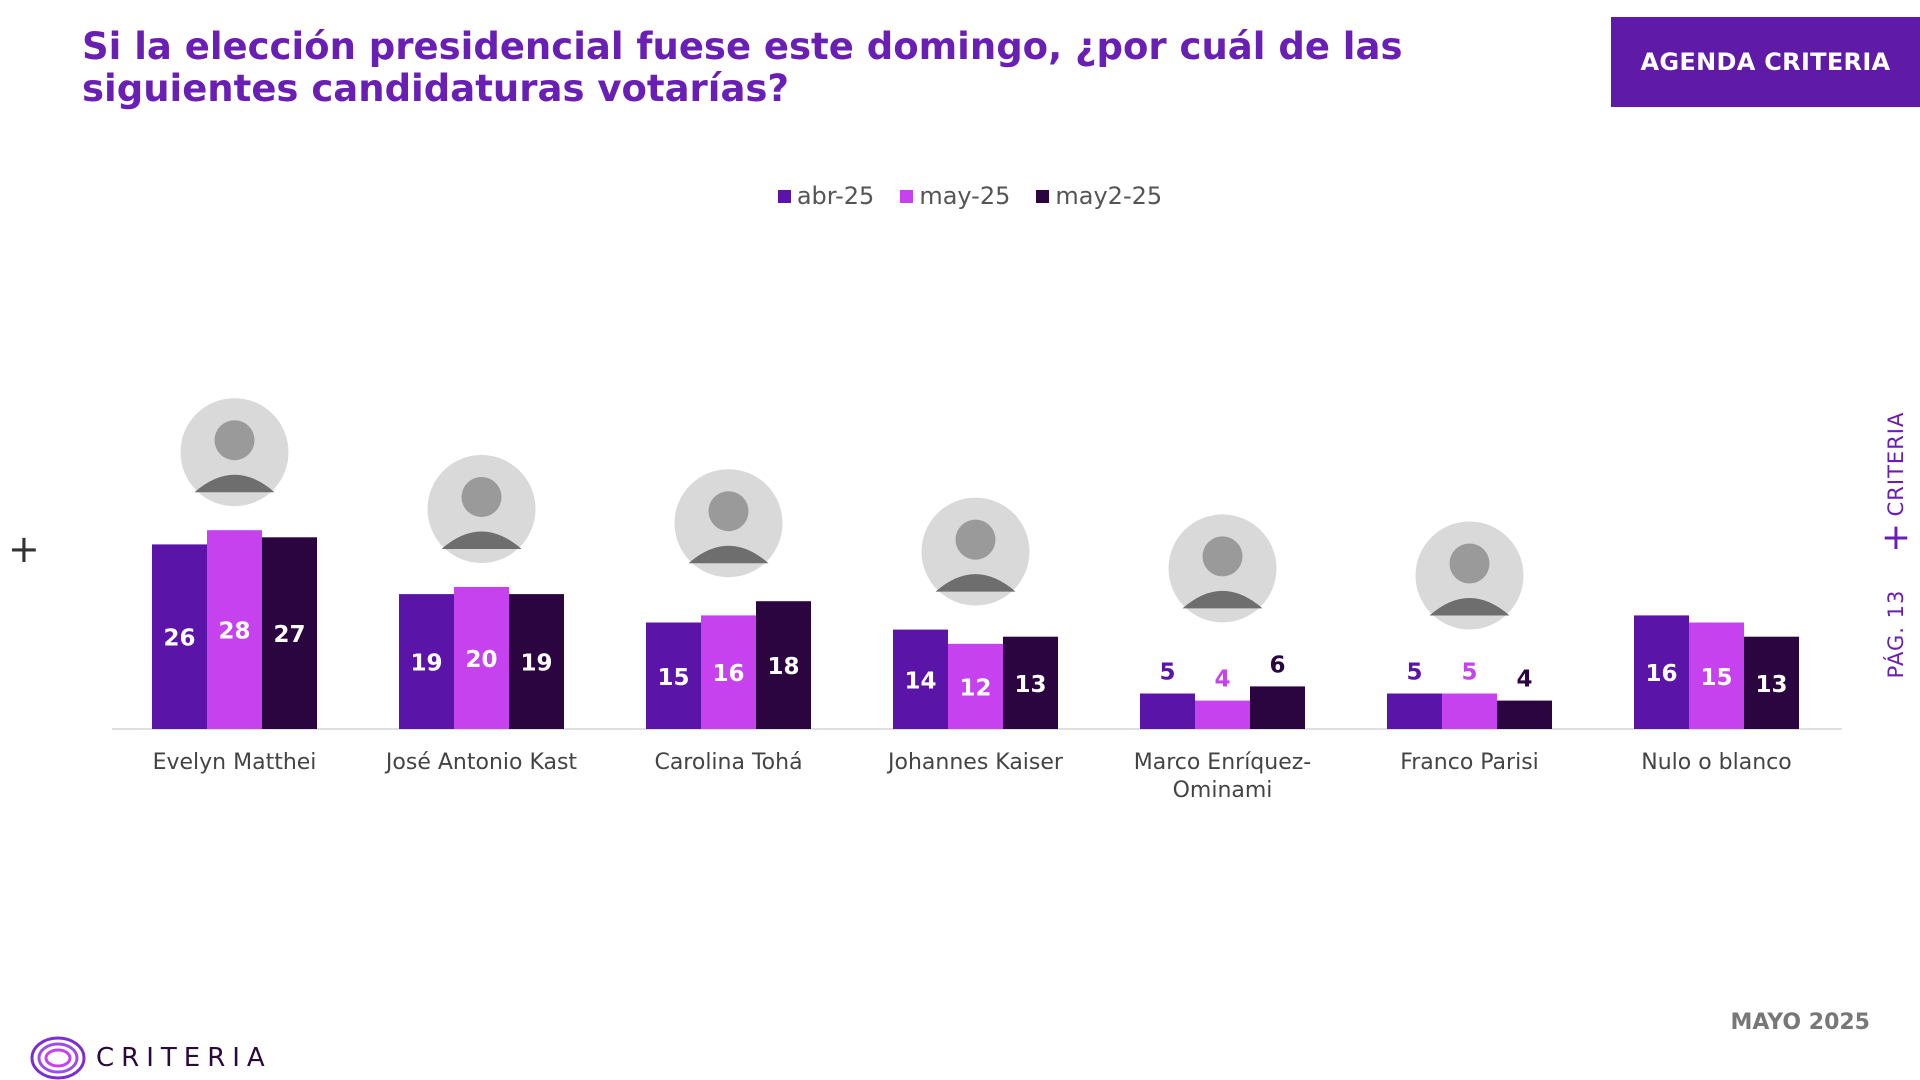 The width and height of the screenshot is (1920, 1080). Describe the element at coordinates (1469, 762) in the screenshot. I see `category-label: Franco Parisi` at that location.